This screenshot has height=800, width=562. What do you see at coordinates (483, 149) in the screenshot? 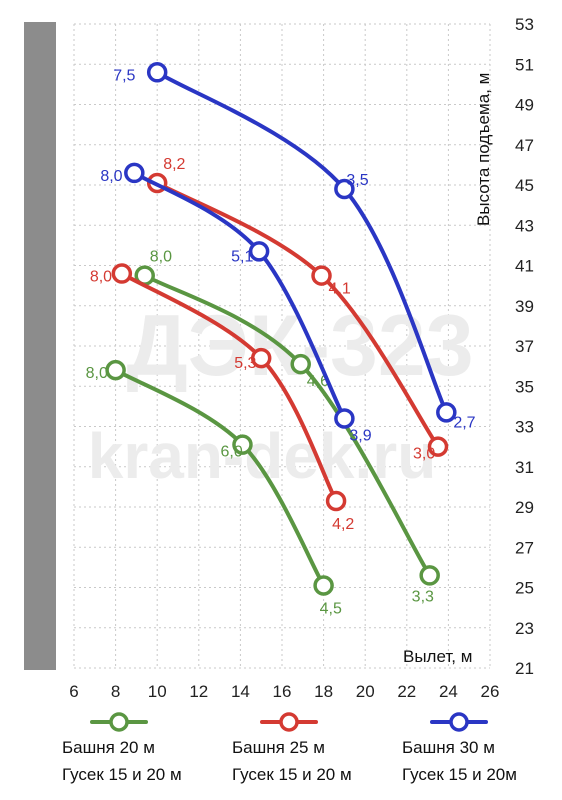
I see `y-axis-label: Высота подъема, м` at bounding box center [483, 149].